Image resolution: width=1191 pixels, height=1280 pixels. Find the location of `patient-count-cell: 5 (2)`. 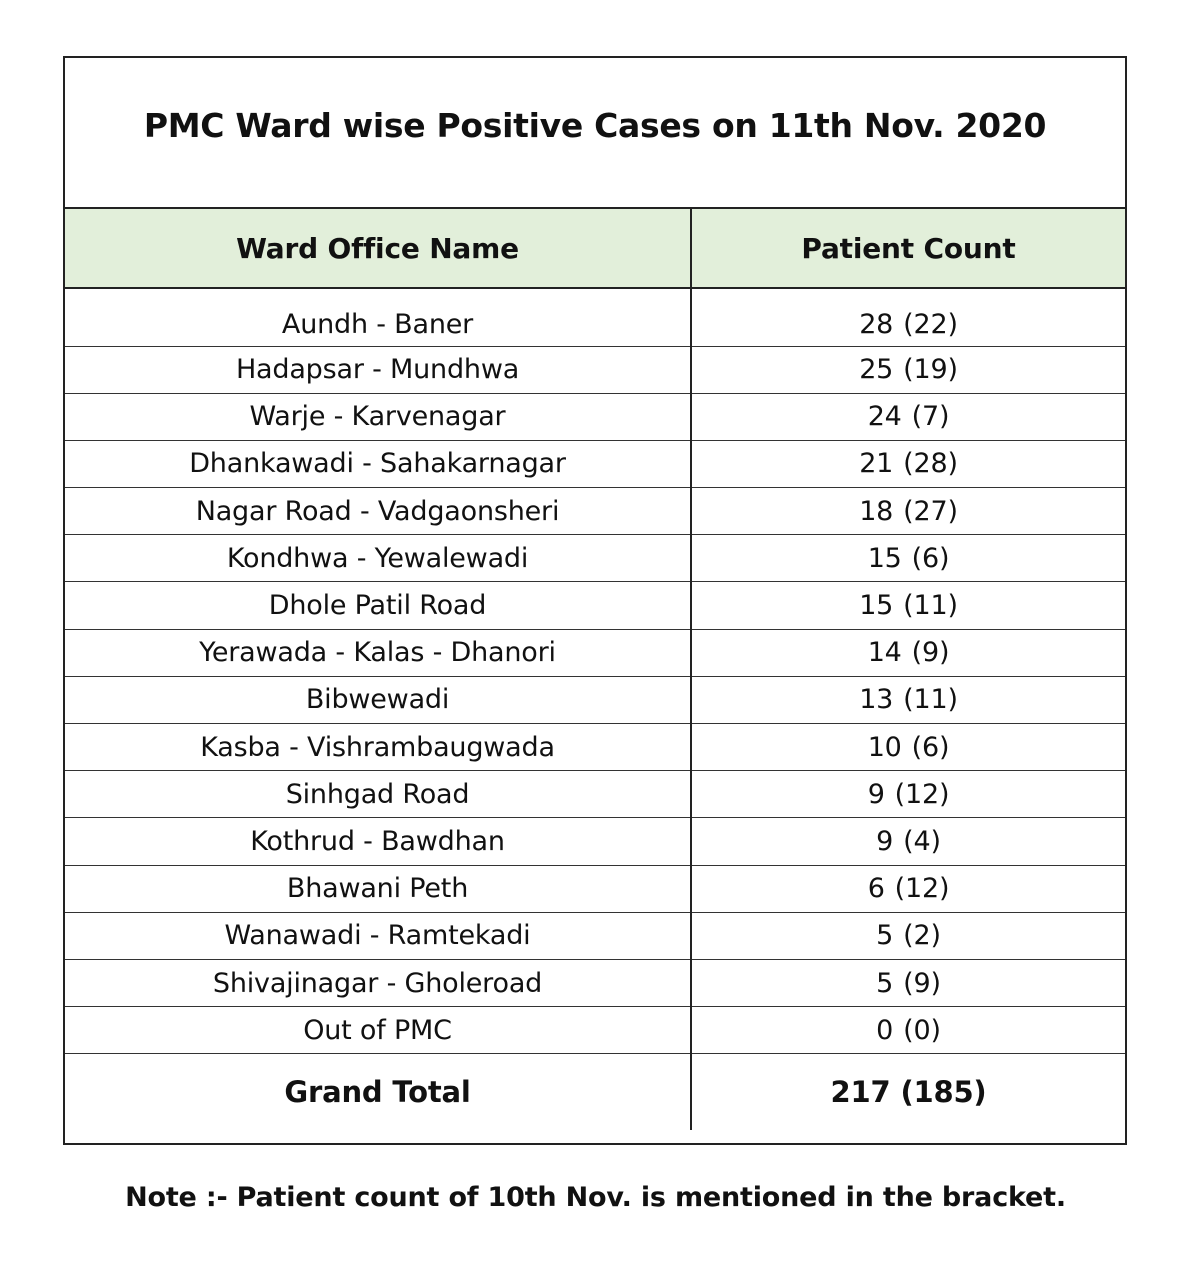

patient-count-cell: 5 (2) is located at coordinates (908, 936).